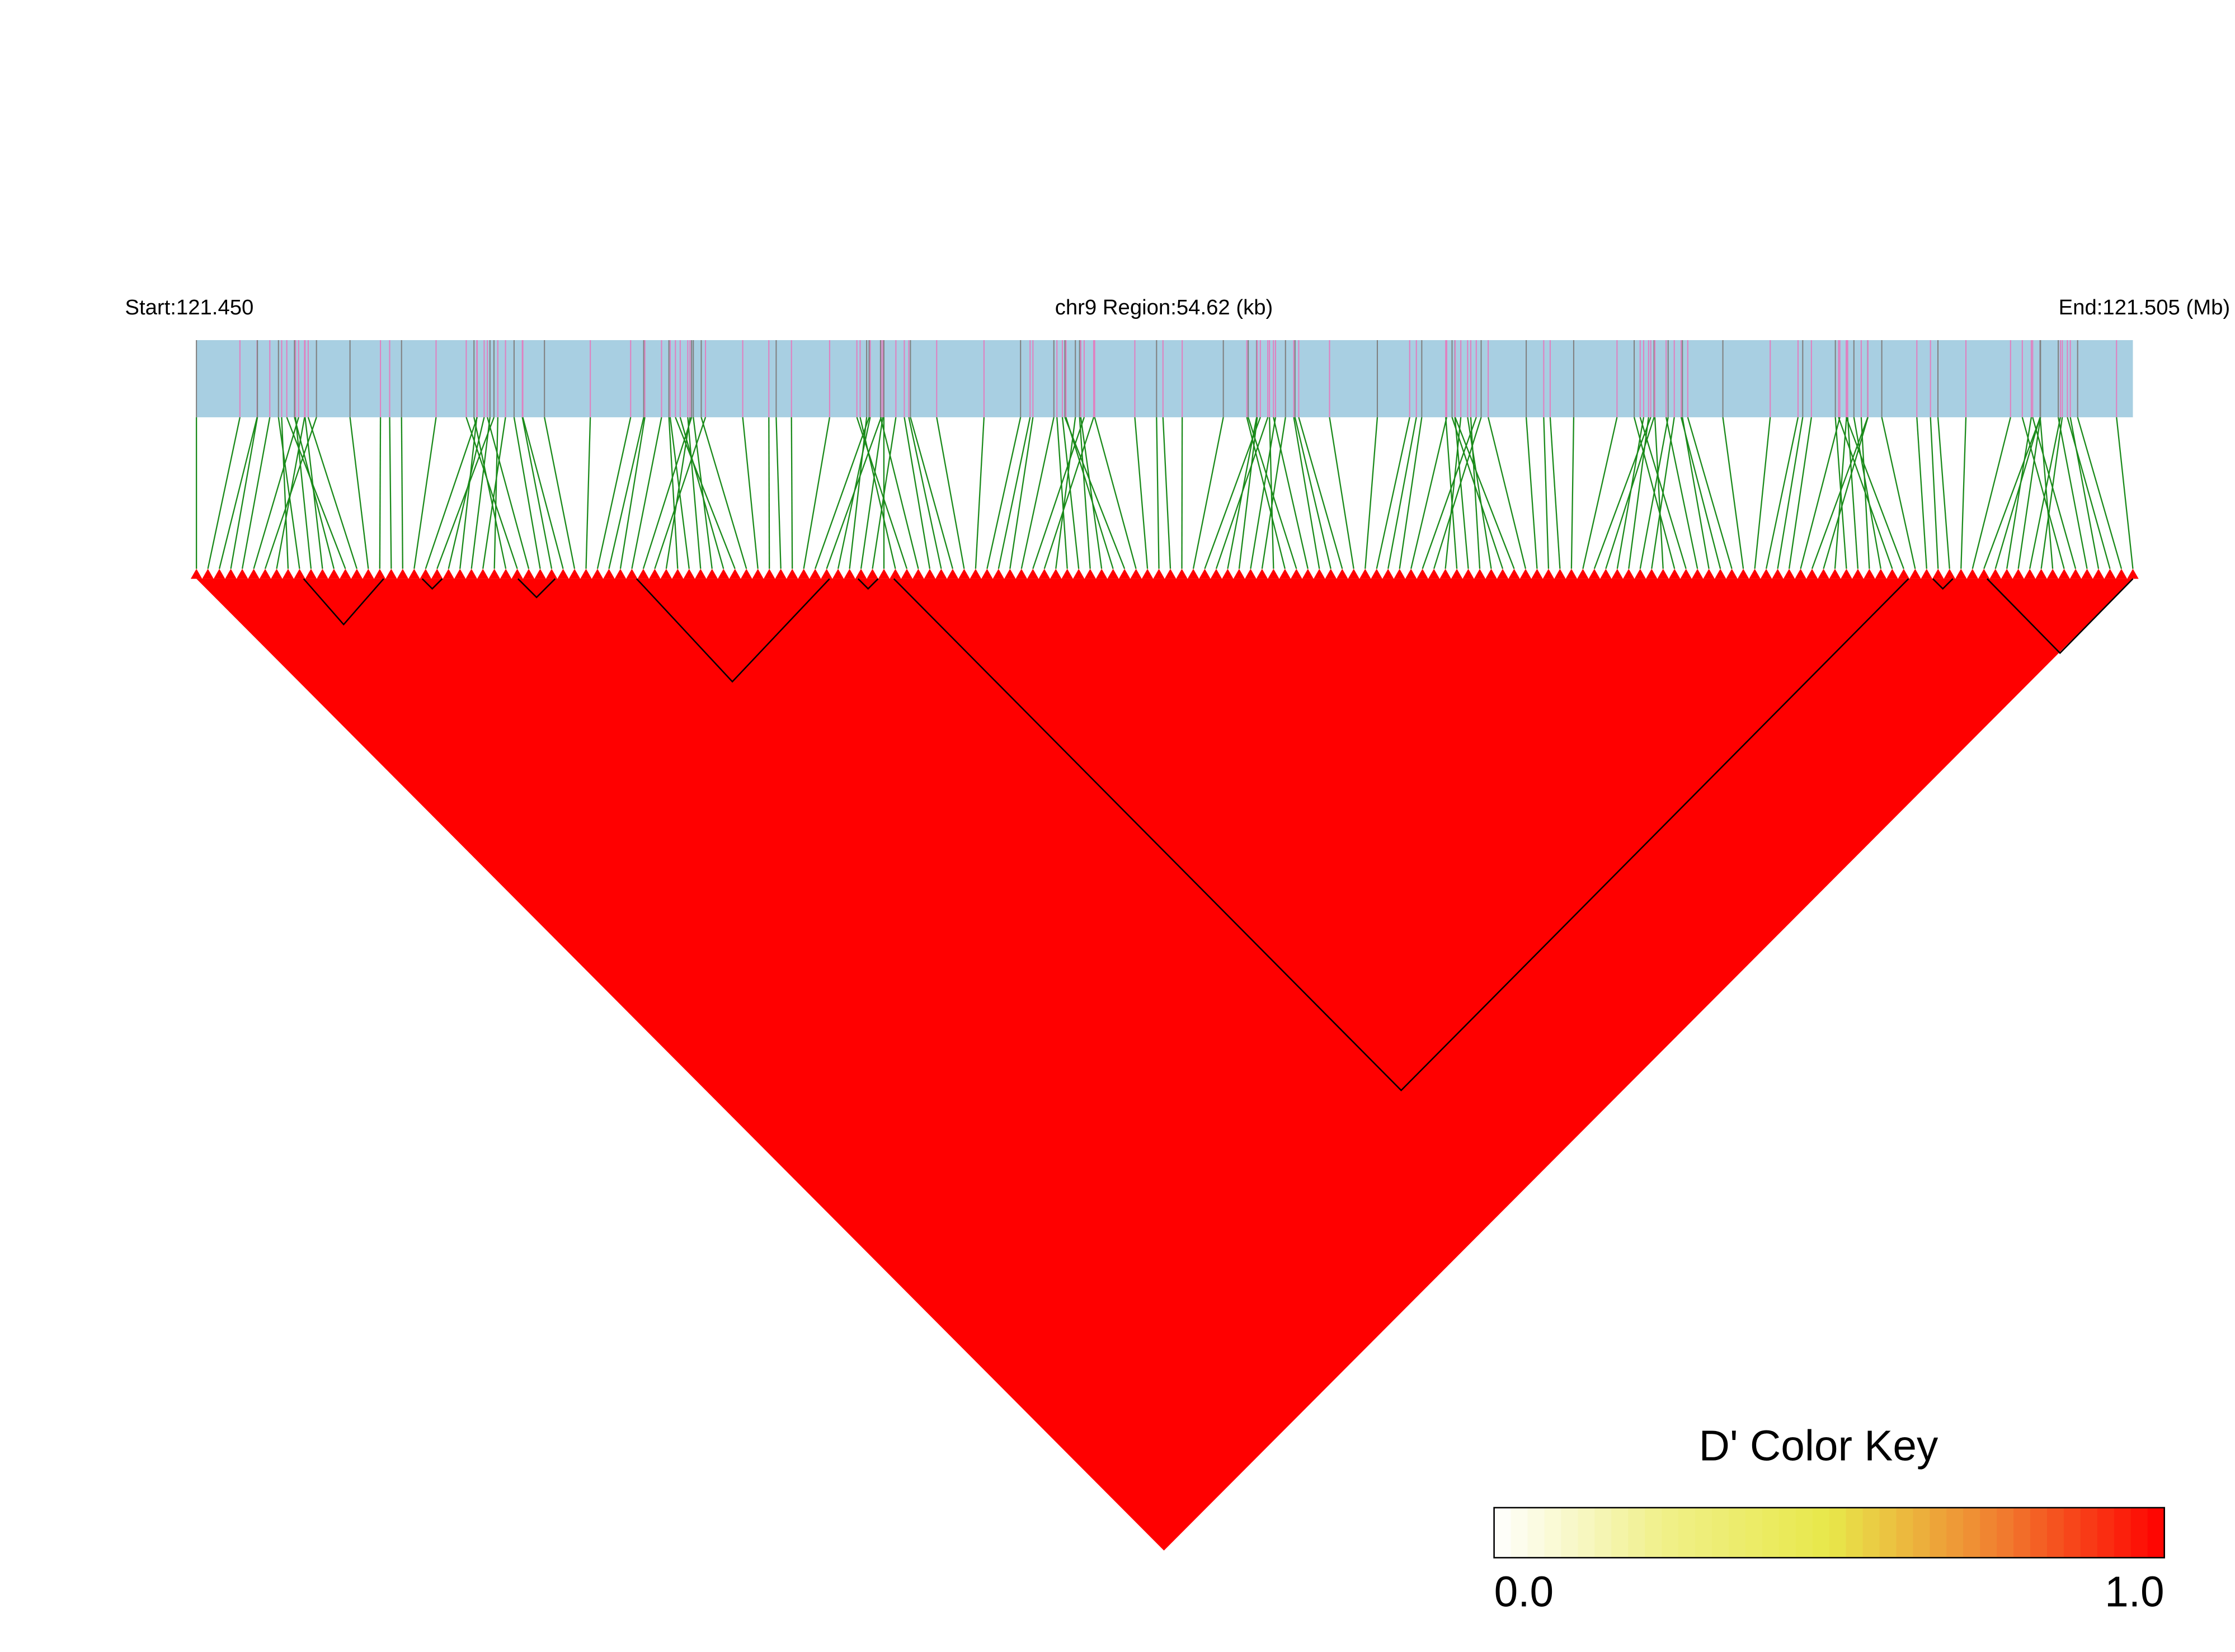  Describe the element at coordinates (1164, 460) in the screenshot. I see `snp-markers` at that location.